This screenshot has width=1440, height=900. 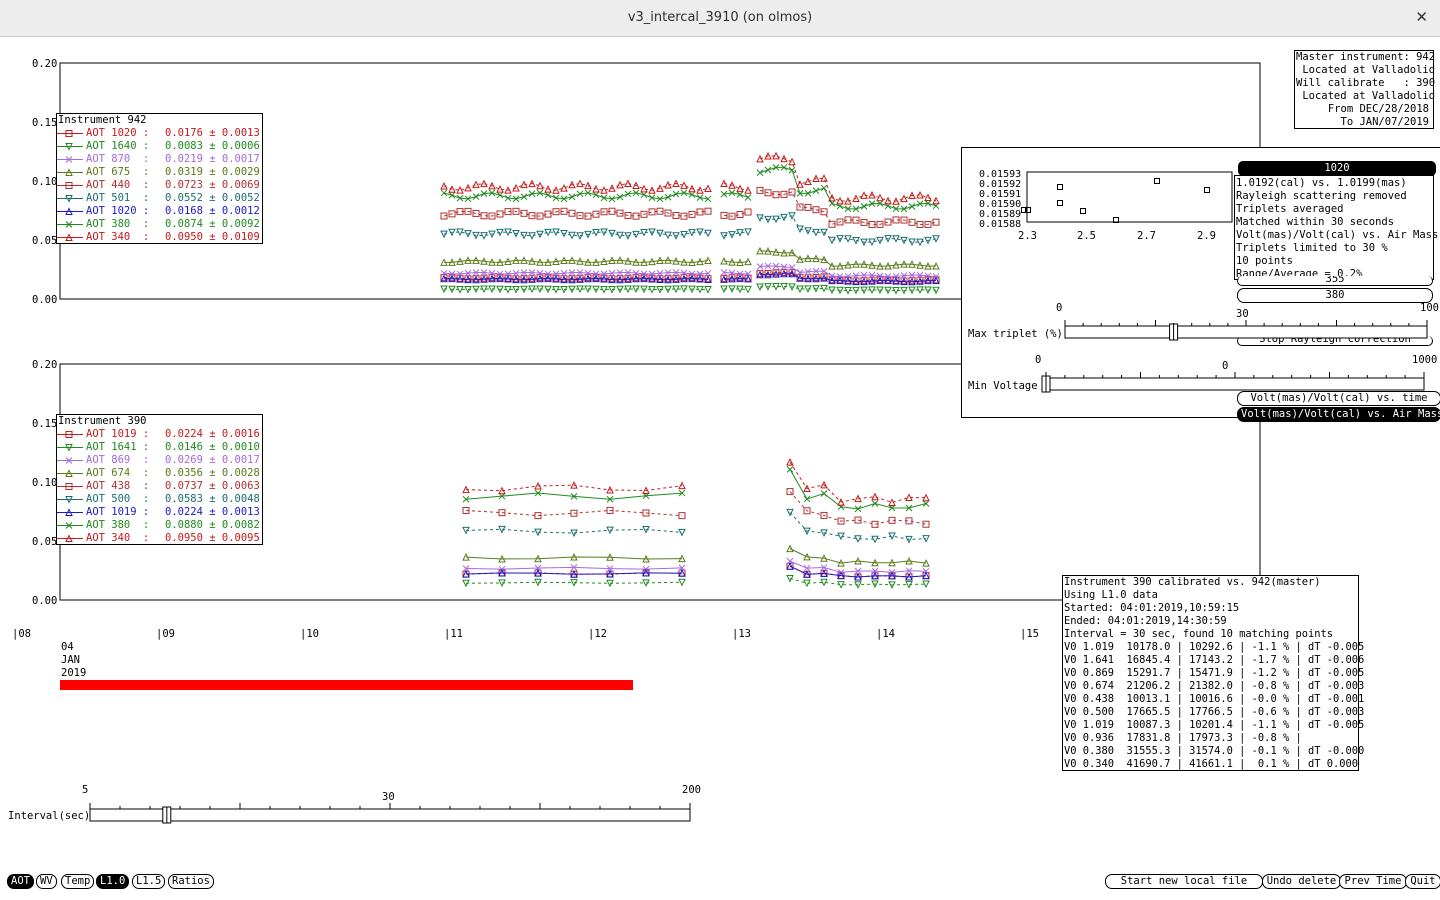 I want to click on mode-button-temp: Temp, so click(x=78, y=881).